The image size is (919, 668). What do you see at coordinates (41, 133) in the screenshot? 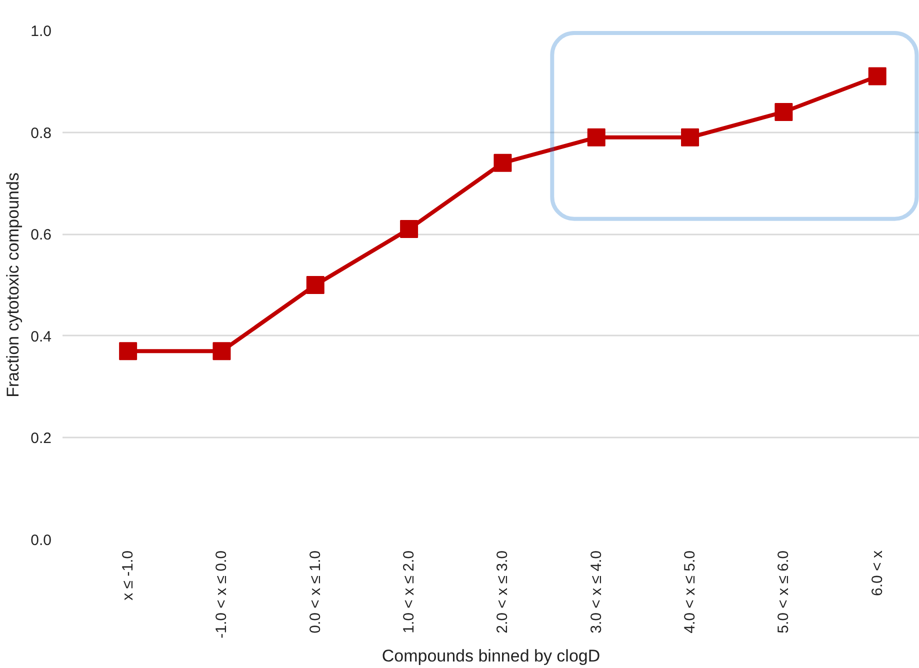
I see `y-tick-label: 0.8` at bounding box center [41, 133].